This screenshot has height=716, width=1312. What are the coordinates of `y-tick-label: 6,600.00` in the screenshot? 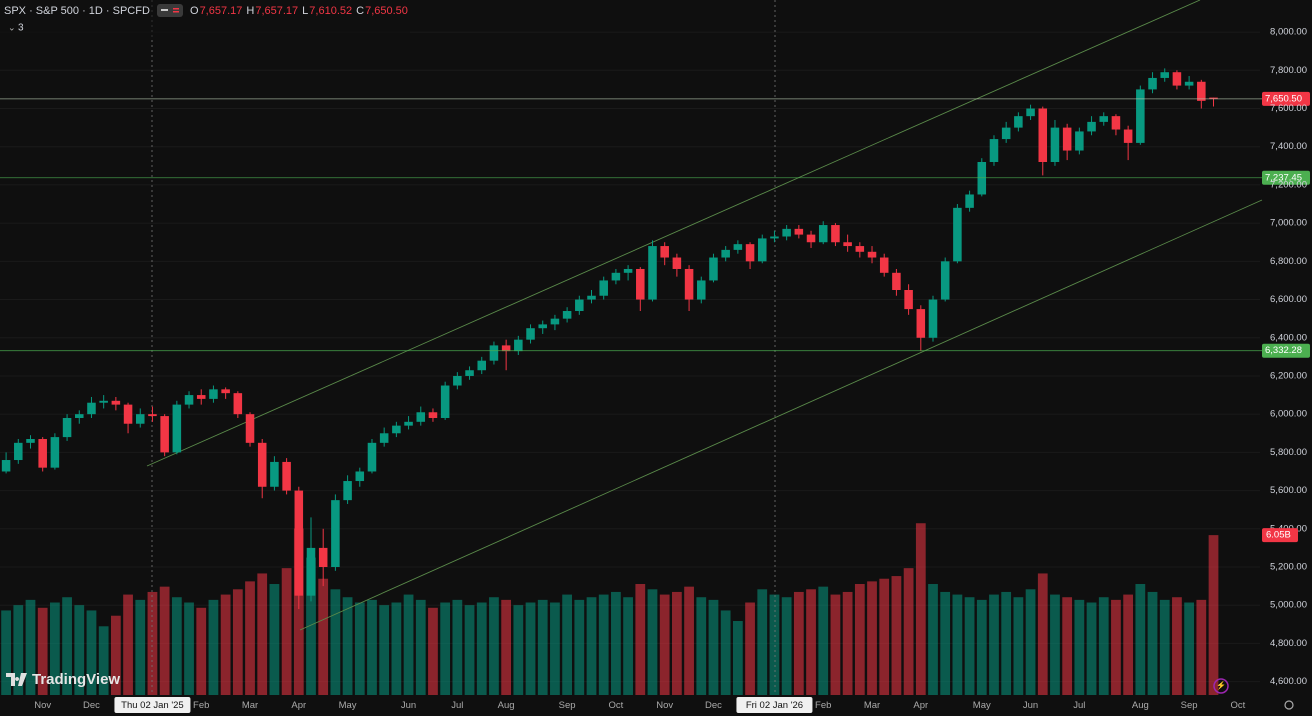 It's located at (1288, 299).